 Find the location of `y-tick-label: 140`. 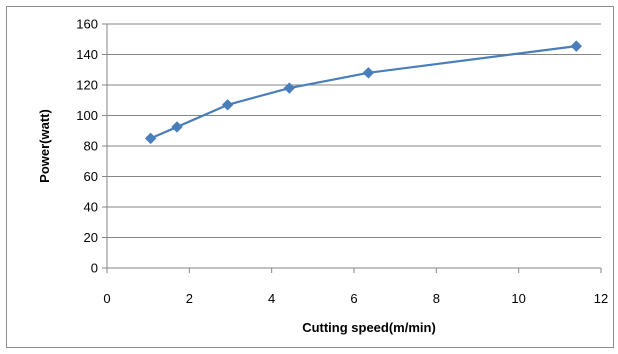

y-tick-label: 140 is located at coordinates (87, 54).